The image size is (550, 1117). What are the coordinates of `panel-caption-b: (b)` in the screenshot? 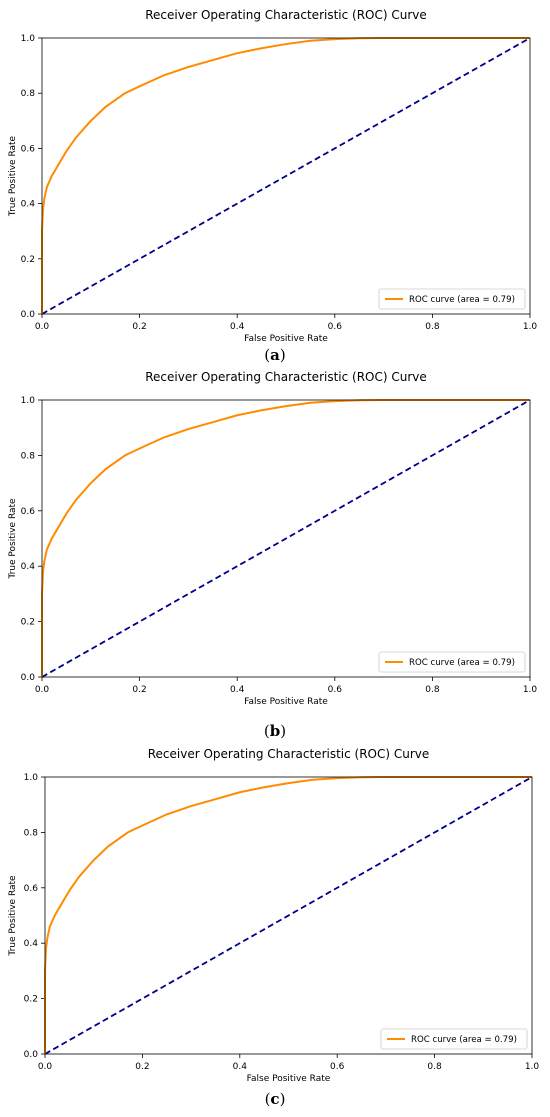 It's located at (275, 731).